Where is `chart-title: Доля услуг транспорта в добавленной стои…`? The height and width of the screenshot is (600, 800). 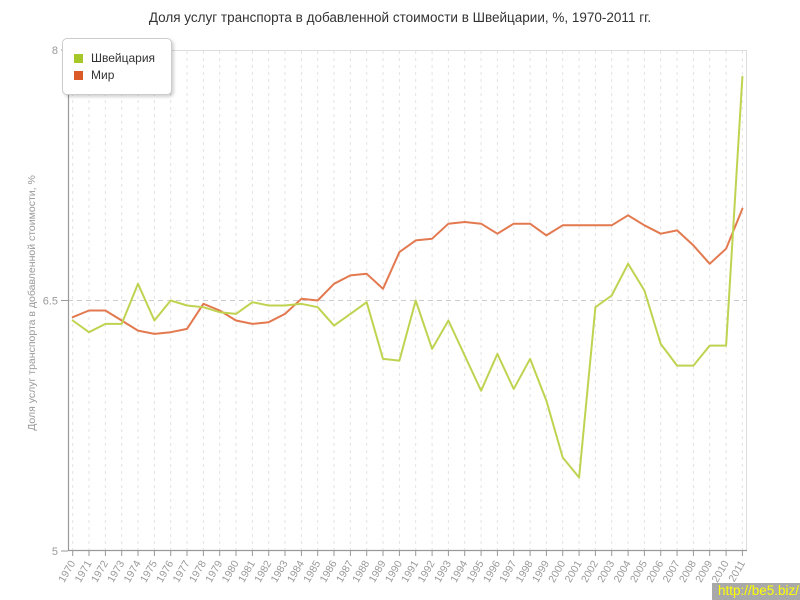 chart-title: Доля услуг транспорта в добавленной стои… is located at coordinates (400, 17).